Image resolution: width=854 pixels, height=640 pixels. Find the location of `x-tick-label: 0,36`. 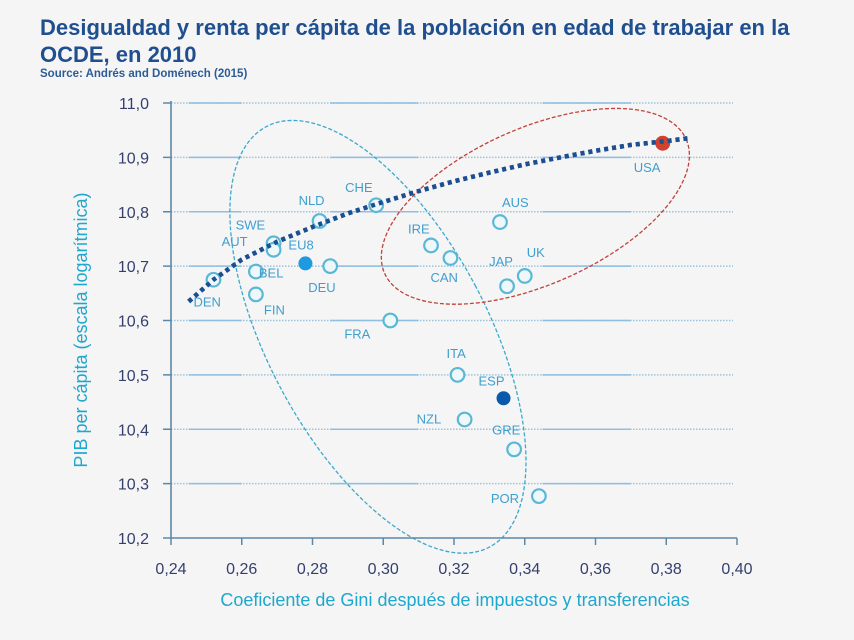

x-tick-label: 0,36 is located at coordinates (595, 569).